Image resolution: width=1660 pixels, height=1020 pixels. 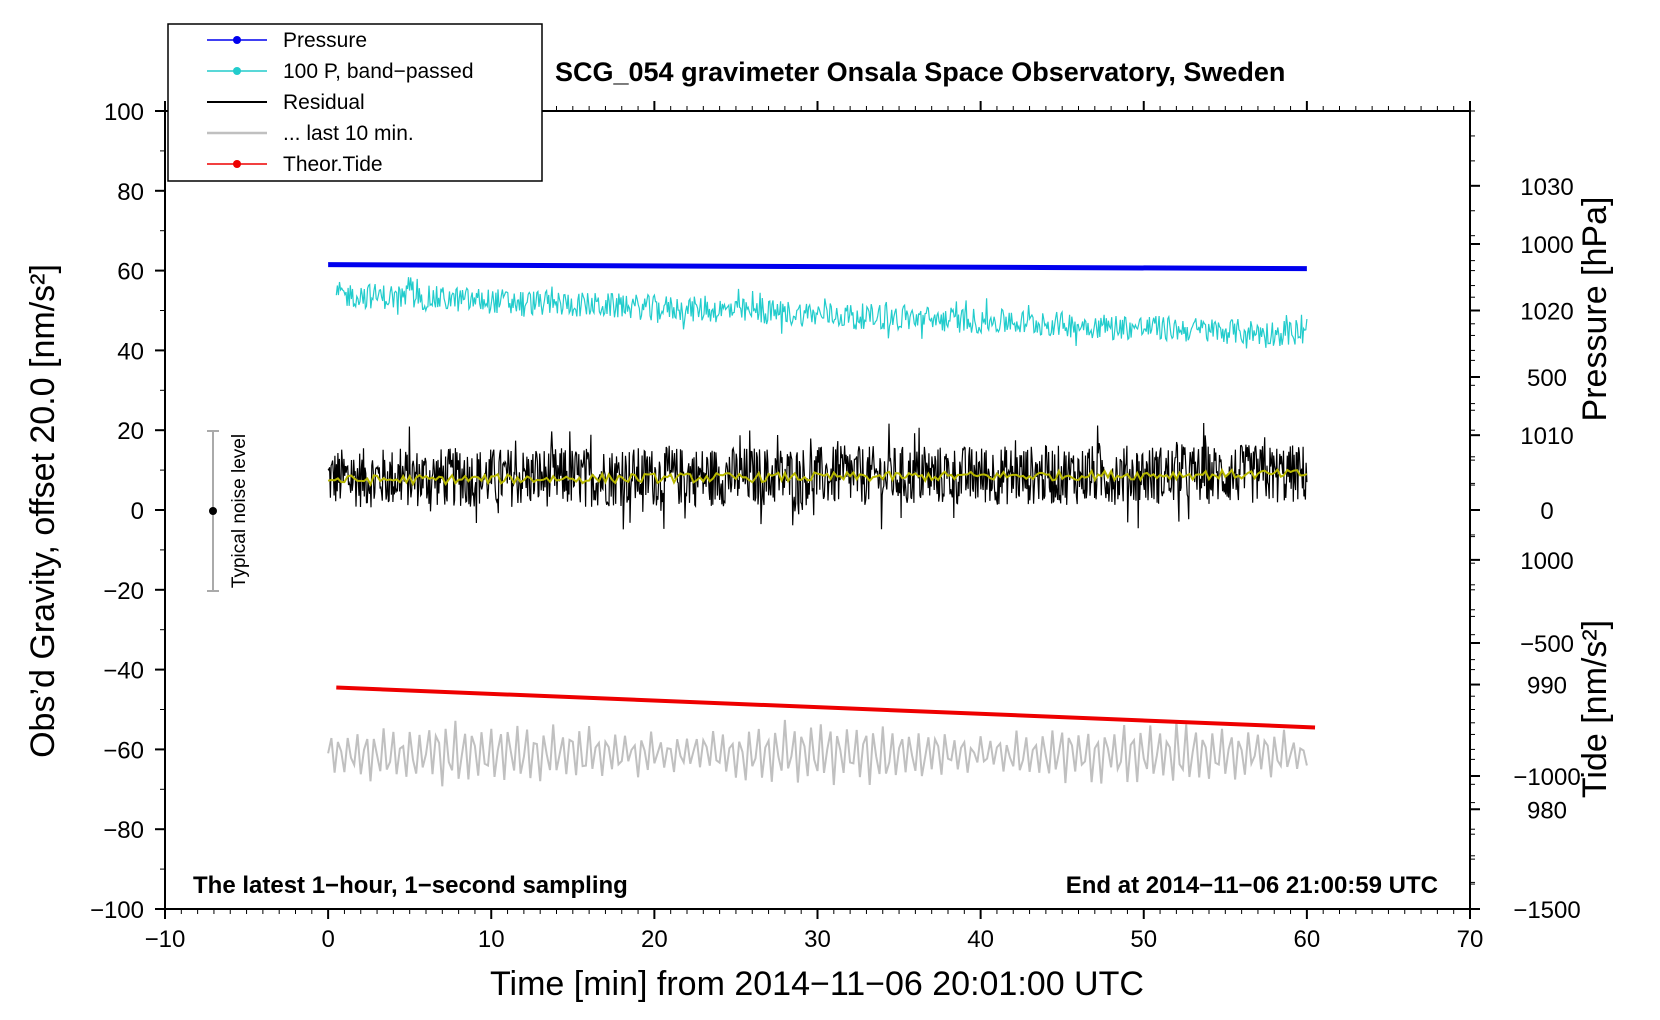 What do you see at coordinates (43, 511) in the screenshot?
I see `y-axis-left-title: Obs’d Gravity, offset 20.0 [nm/s²]` at bounding box center [43, 511].